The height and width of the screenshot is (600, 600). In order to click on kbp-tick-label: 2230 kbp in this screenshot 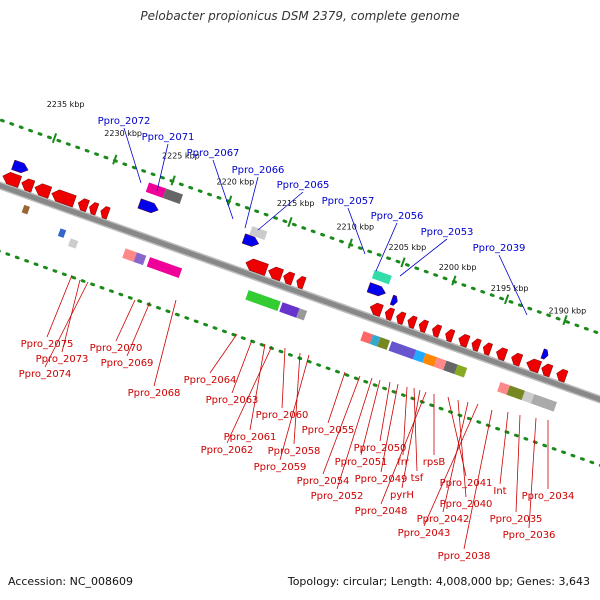, I will do `click(123, 133)`.